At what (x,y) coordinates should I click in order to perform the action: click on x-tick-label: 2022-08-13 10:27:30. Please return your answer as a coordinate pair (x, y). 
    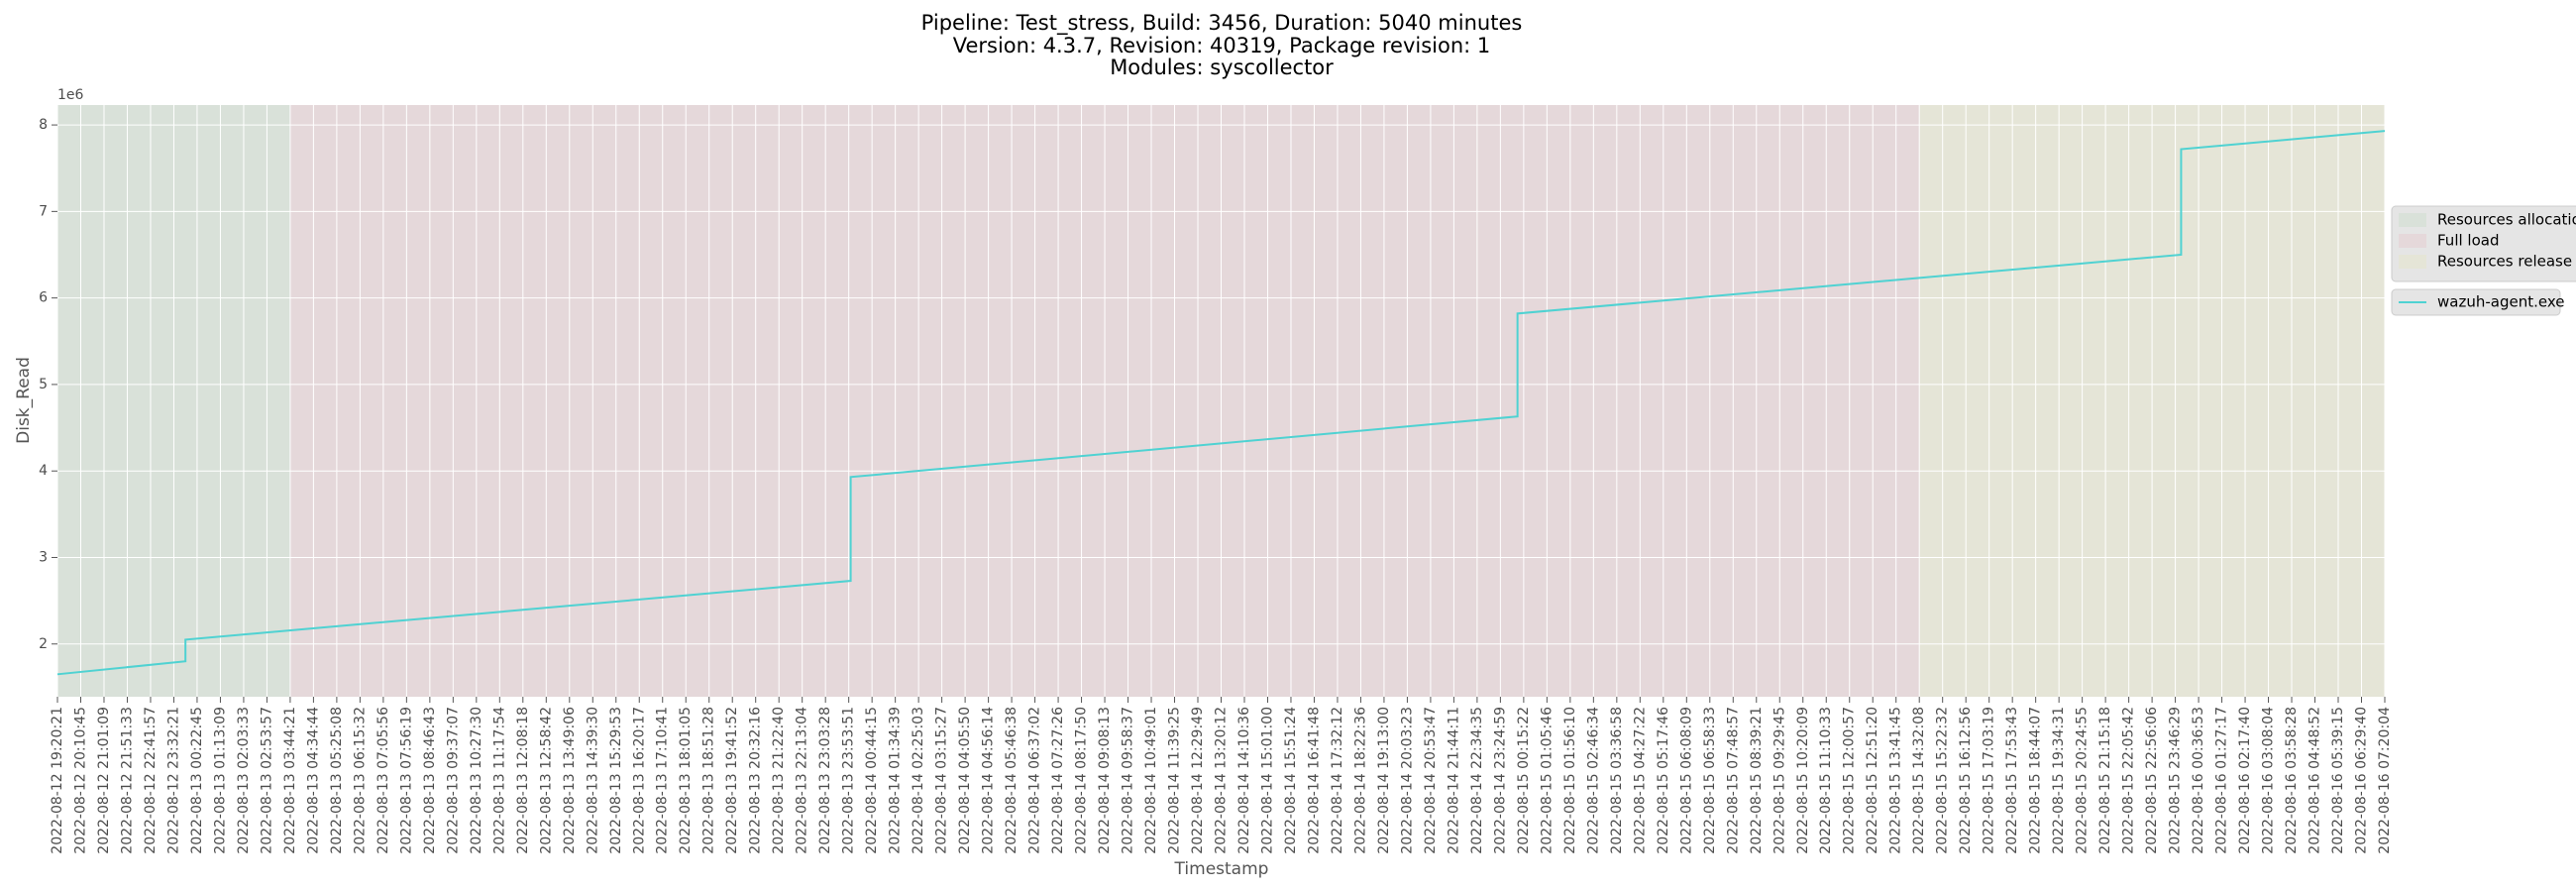
    Looking at the image, I should click on (477, 780).